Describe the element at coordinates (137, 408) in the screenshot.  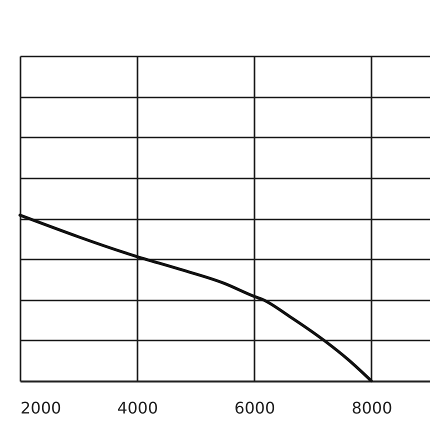
I see `x-tick-label: 4000` at that location.